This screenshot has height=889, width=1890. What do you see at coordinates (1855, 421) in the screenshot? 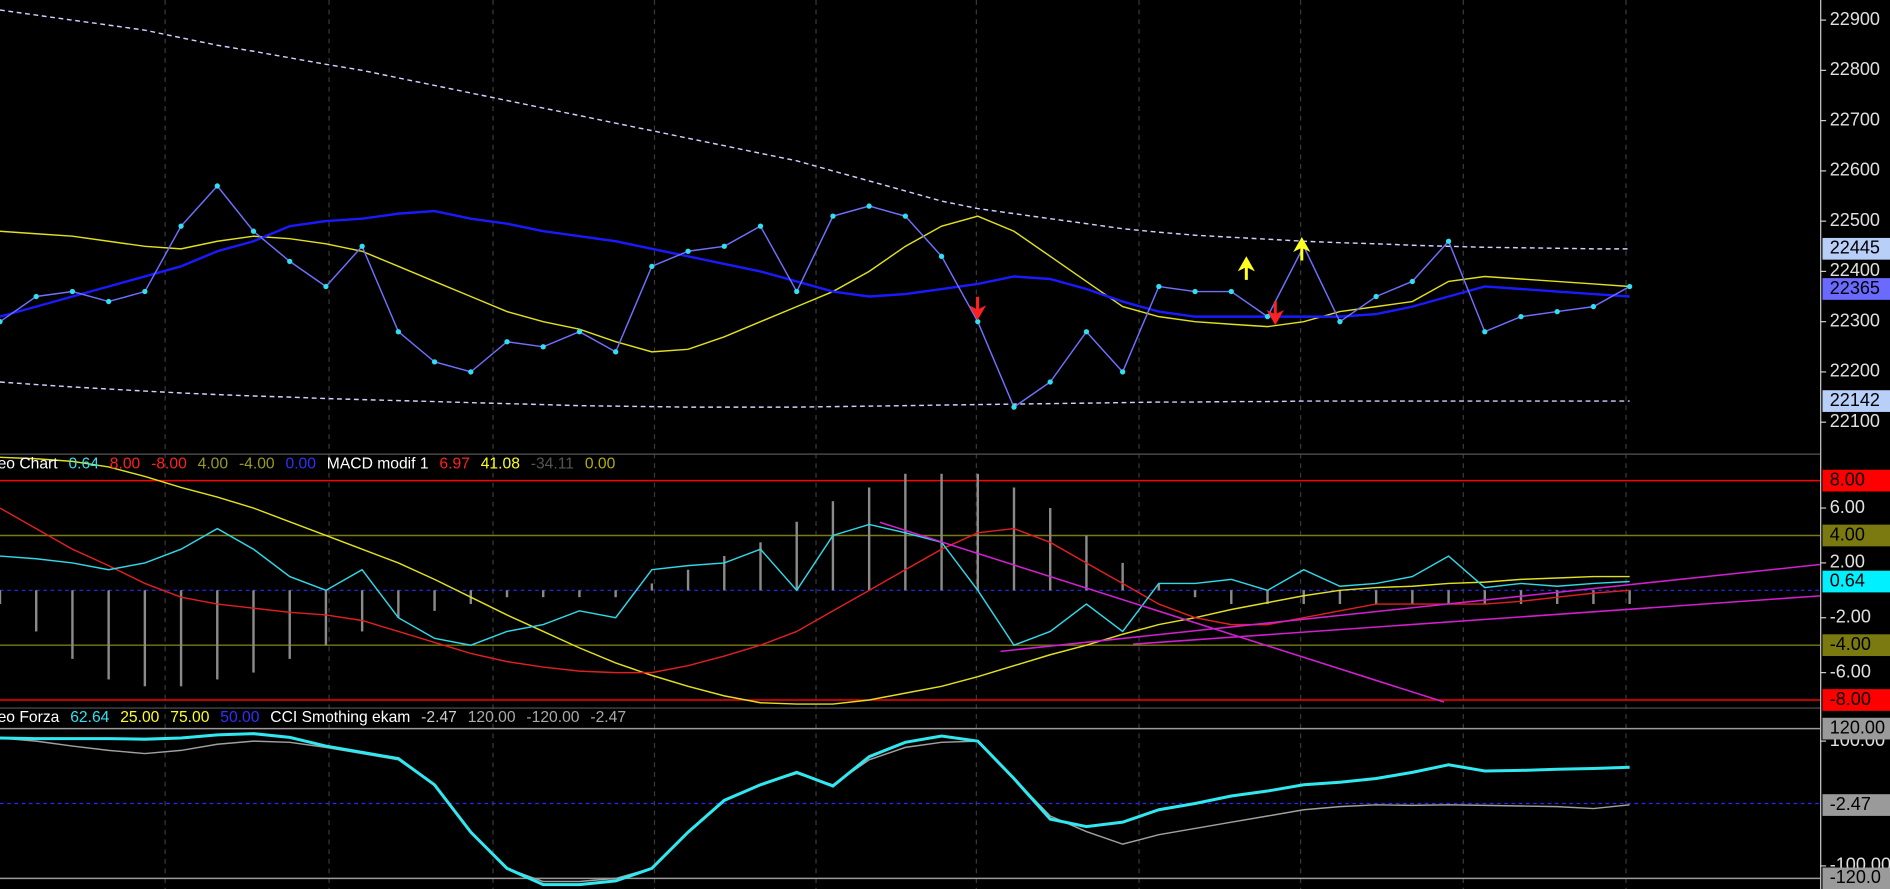
I see `y-tick-label: 22100` at bounding box center [1855, 421].